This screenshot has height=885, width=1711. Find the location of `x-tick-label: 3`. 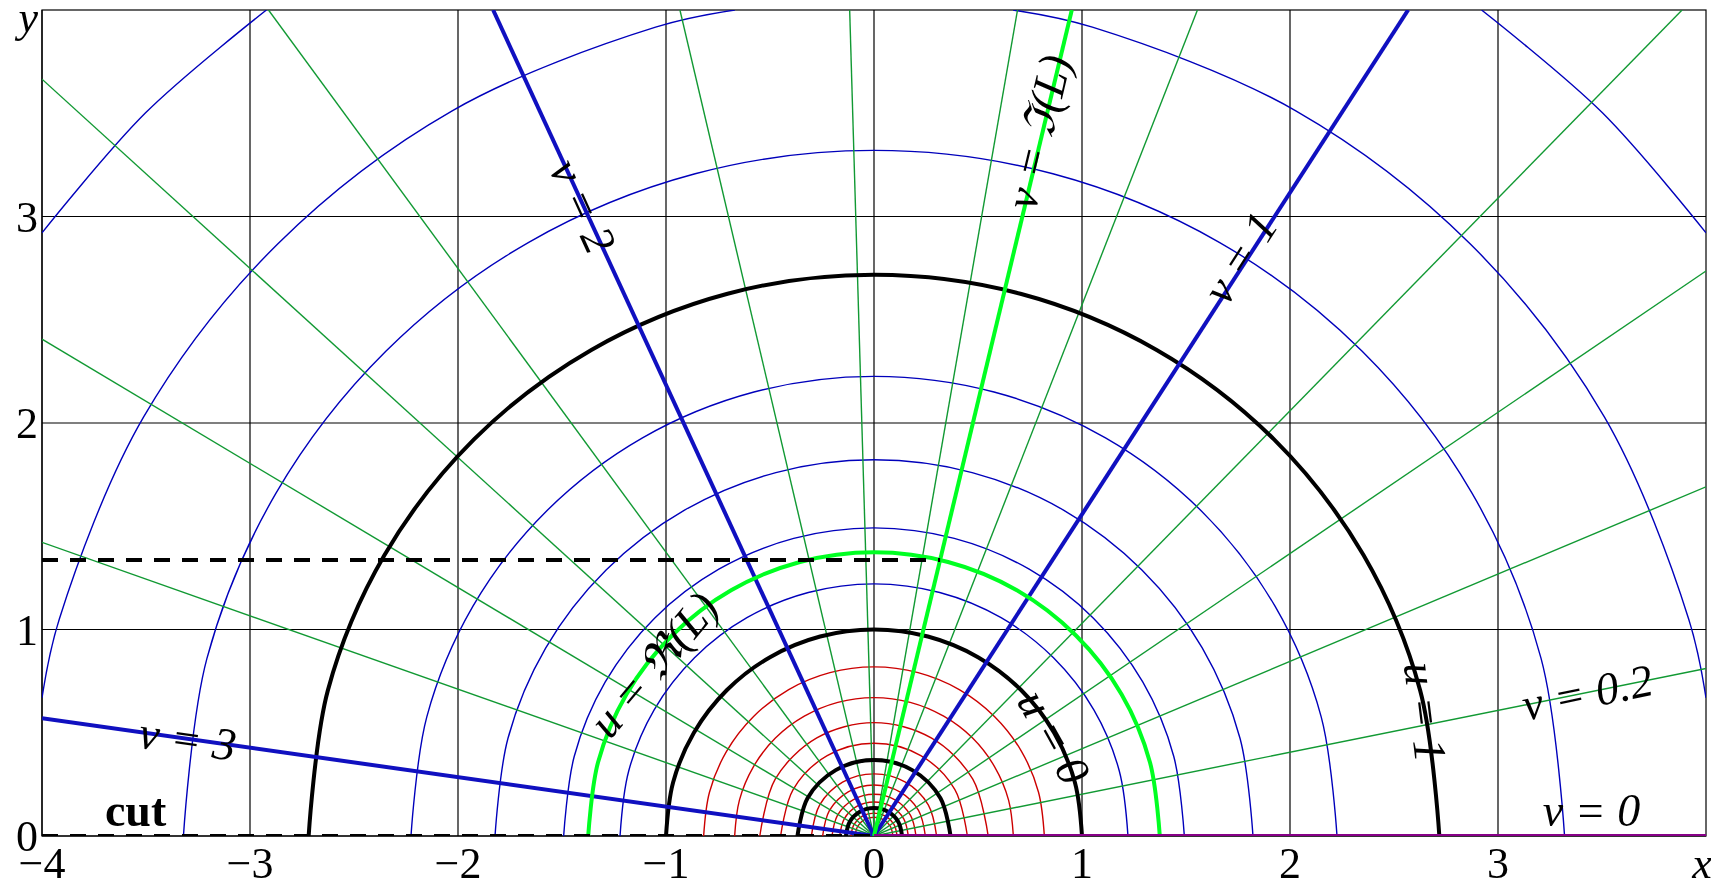

x-tick-label: 3 is located at coordinates (1498, 862).